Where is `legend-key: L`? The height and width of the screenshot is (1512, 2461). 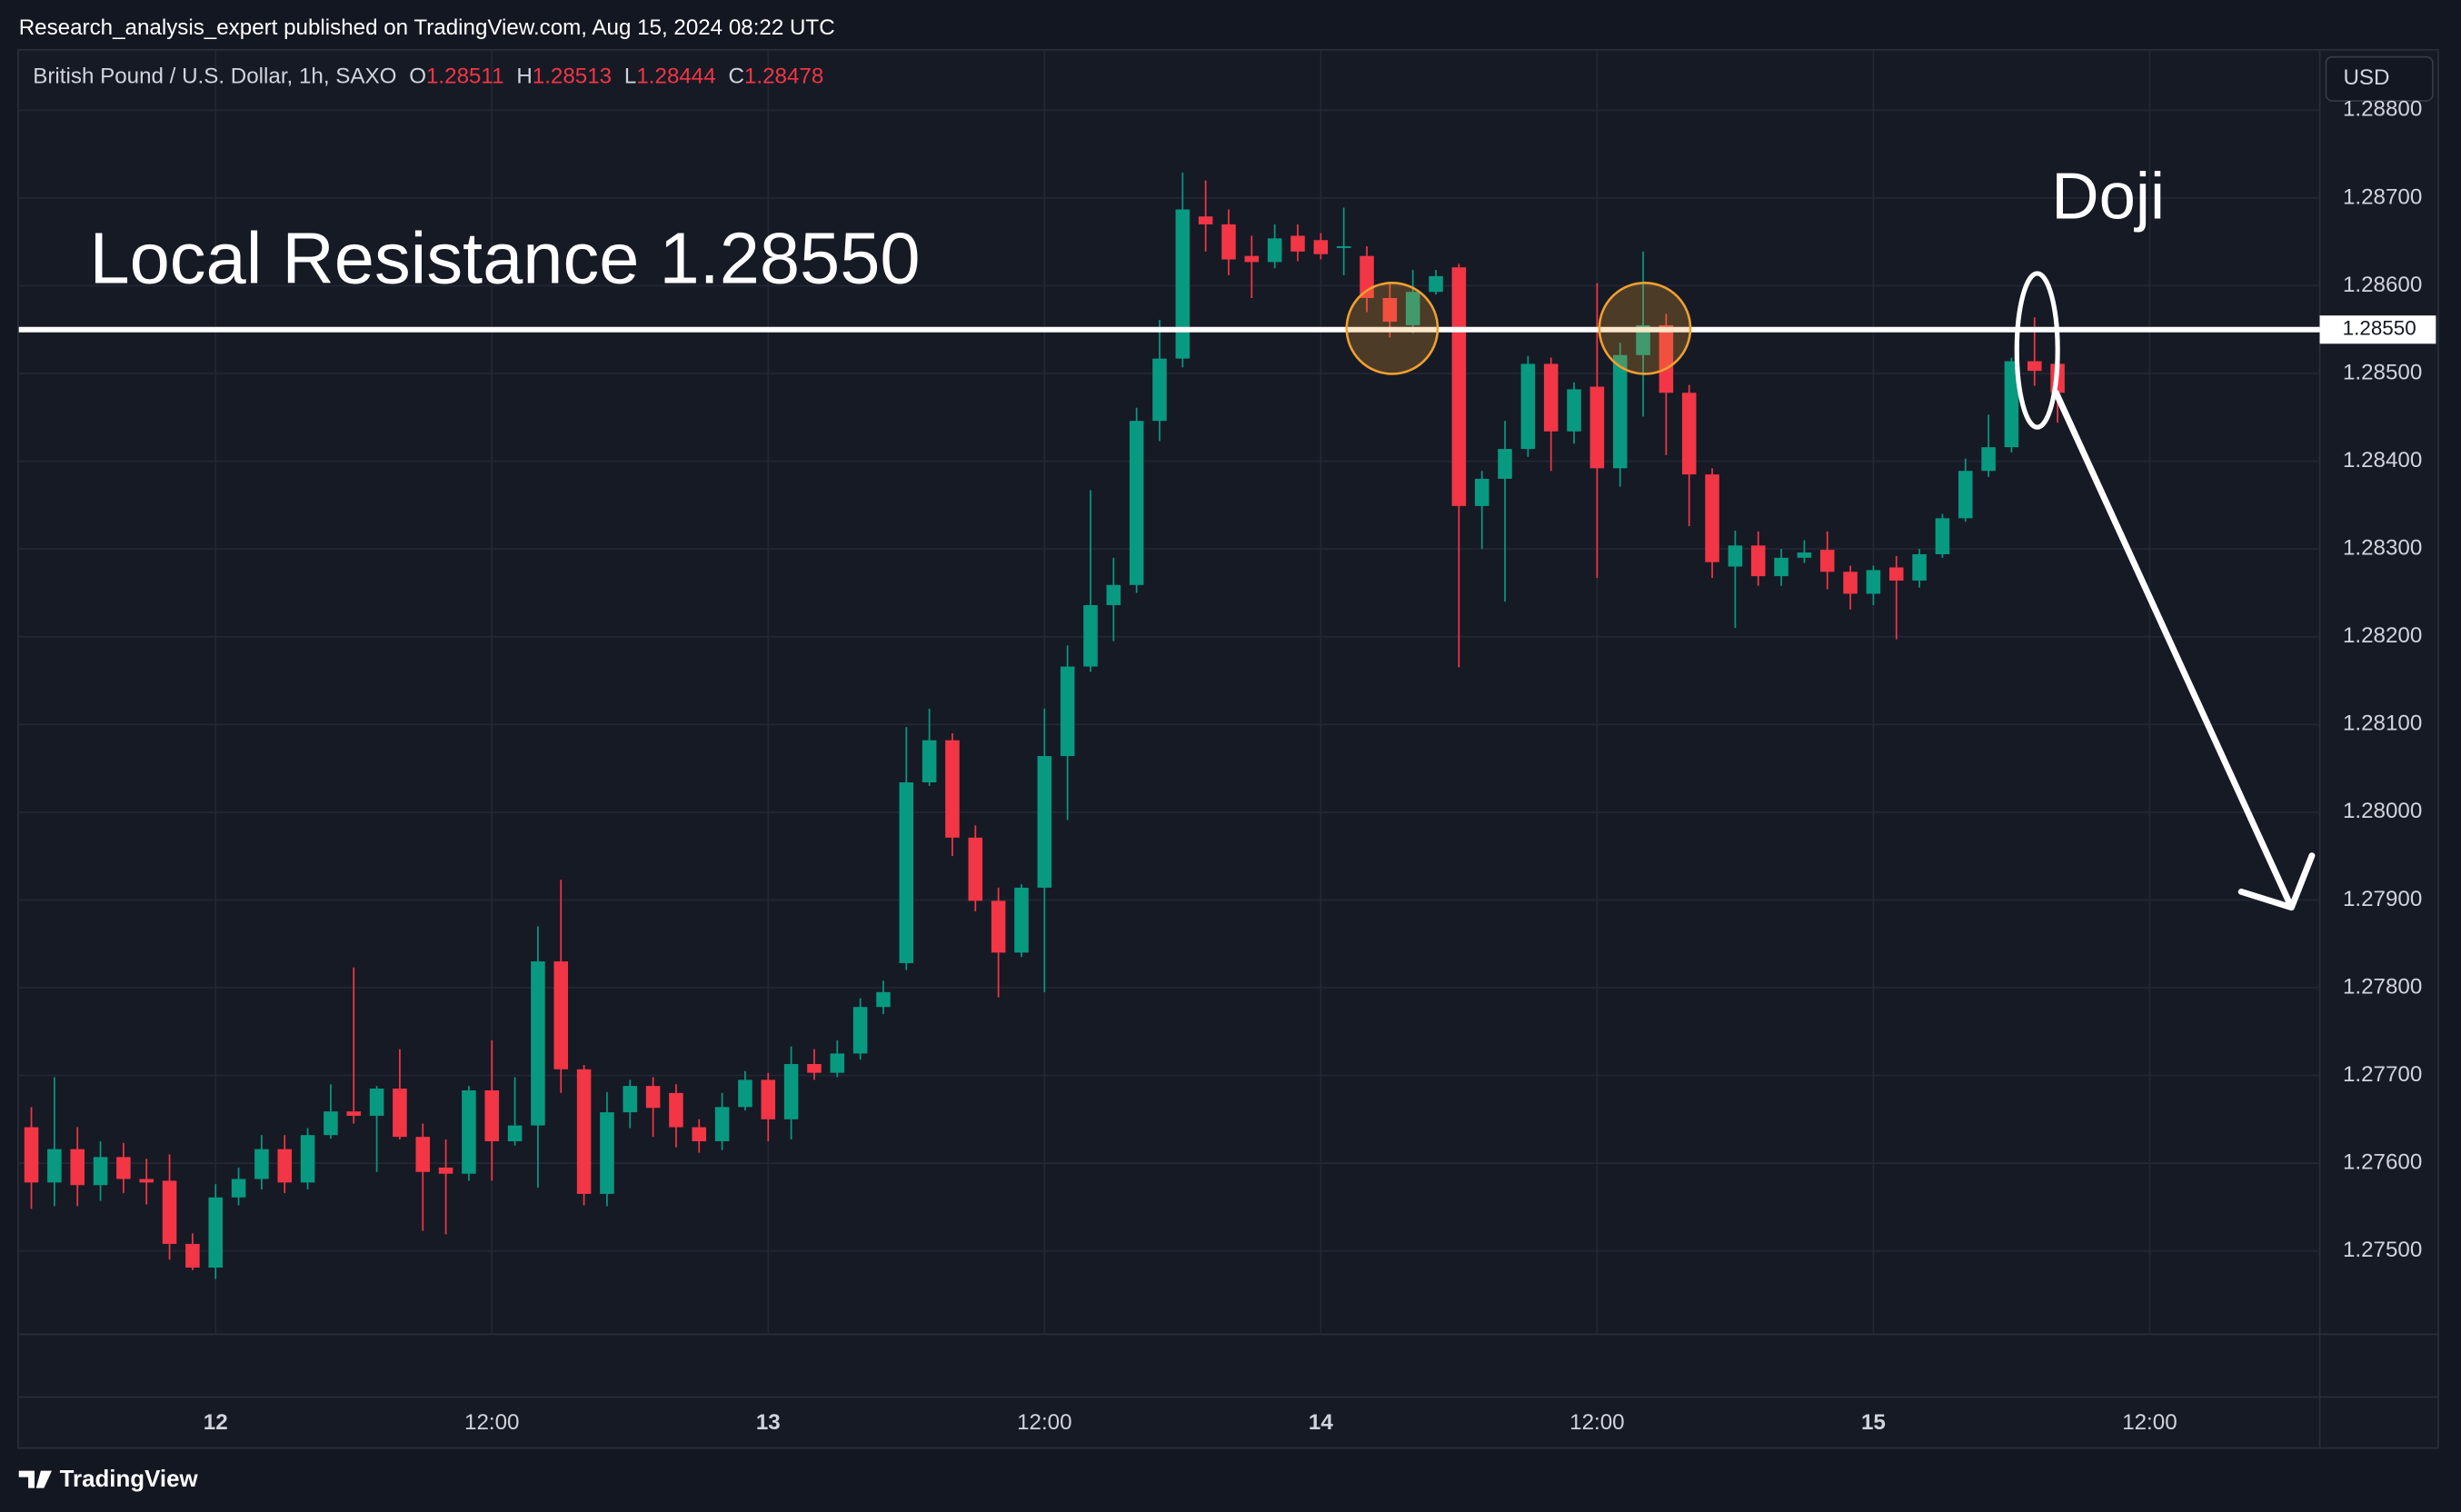
legend-key: L is located at coordinates (630, 76).